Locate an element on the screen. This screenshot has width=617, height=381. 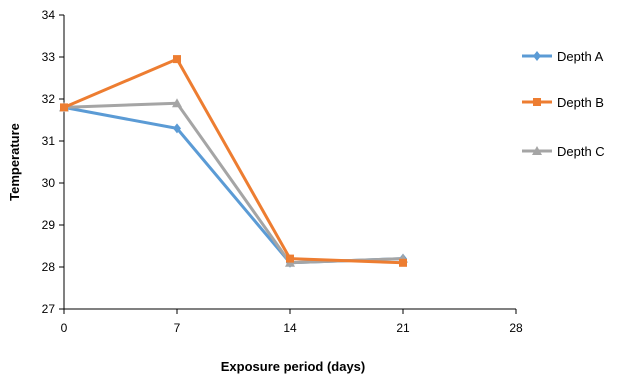
y-tick-label: 31 is located at coordinates (49, 141).